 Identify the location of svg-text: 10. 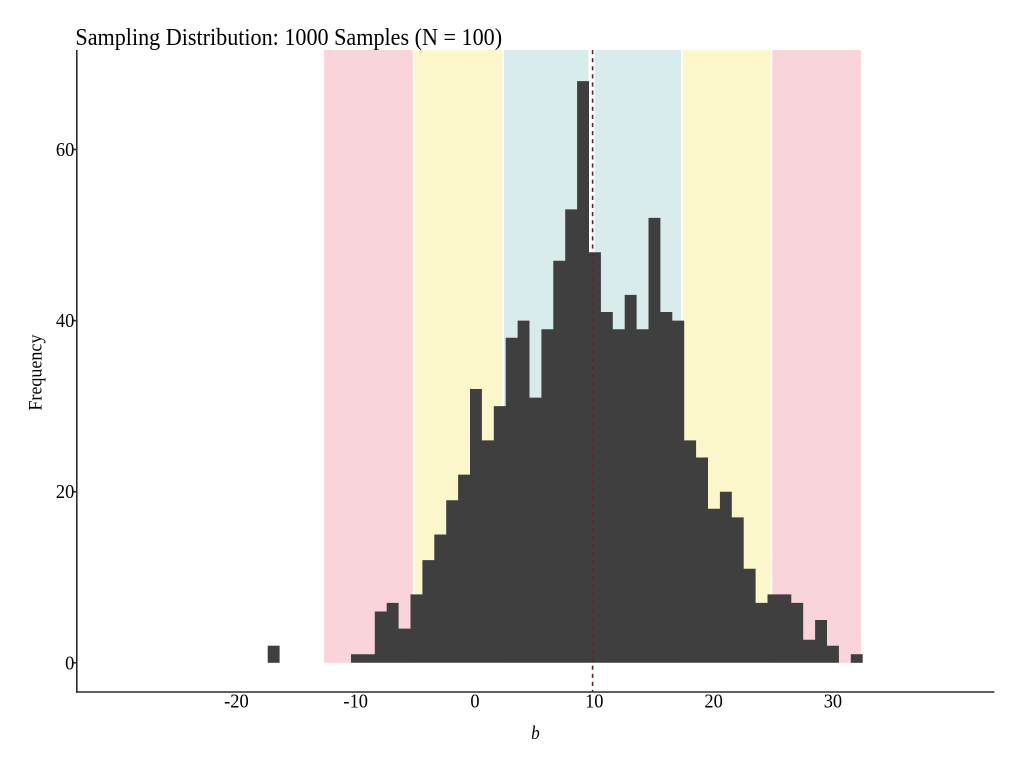
(594, 702).